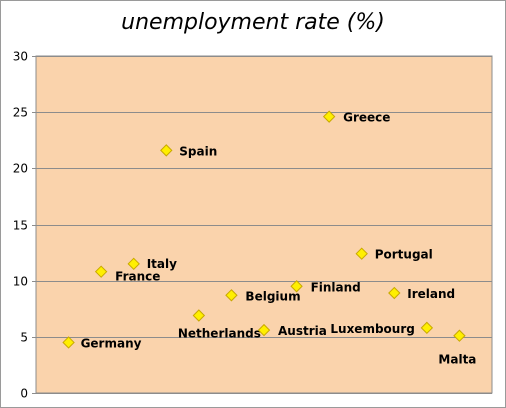  I want to click on data-label-luxembourg: Luxembourg, so click(372, 329).